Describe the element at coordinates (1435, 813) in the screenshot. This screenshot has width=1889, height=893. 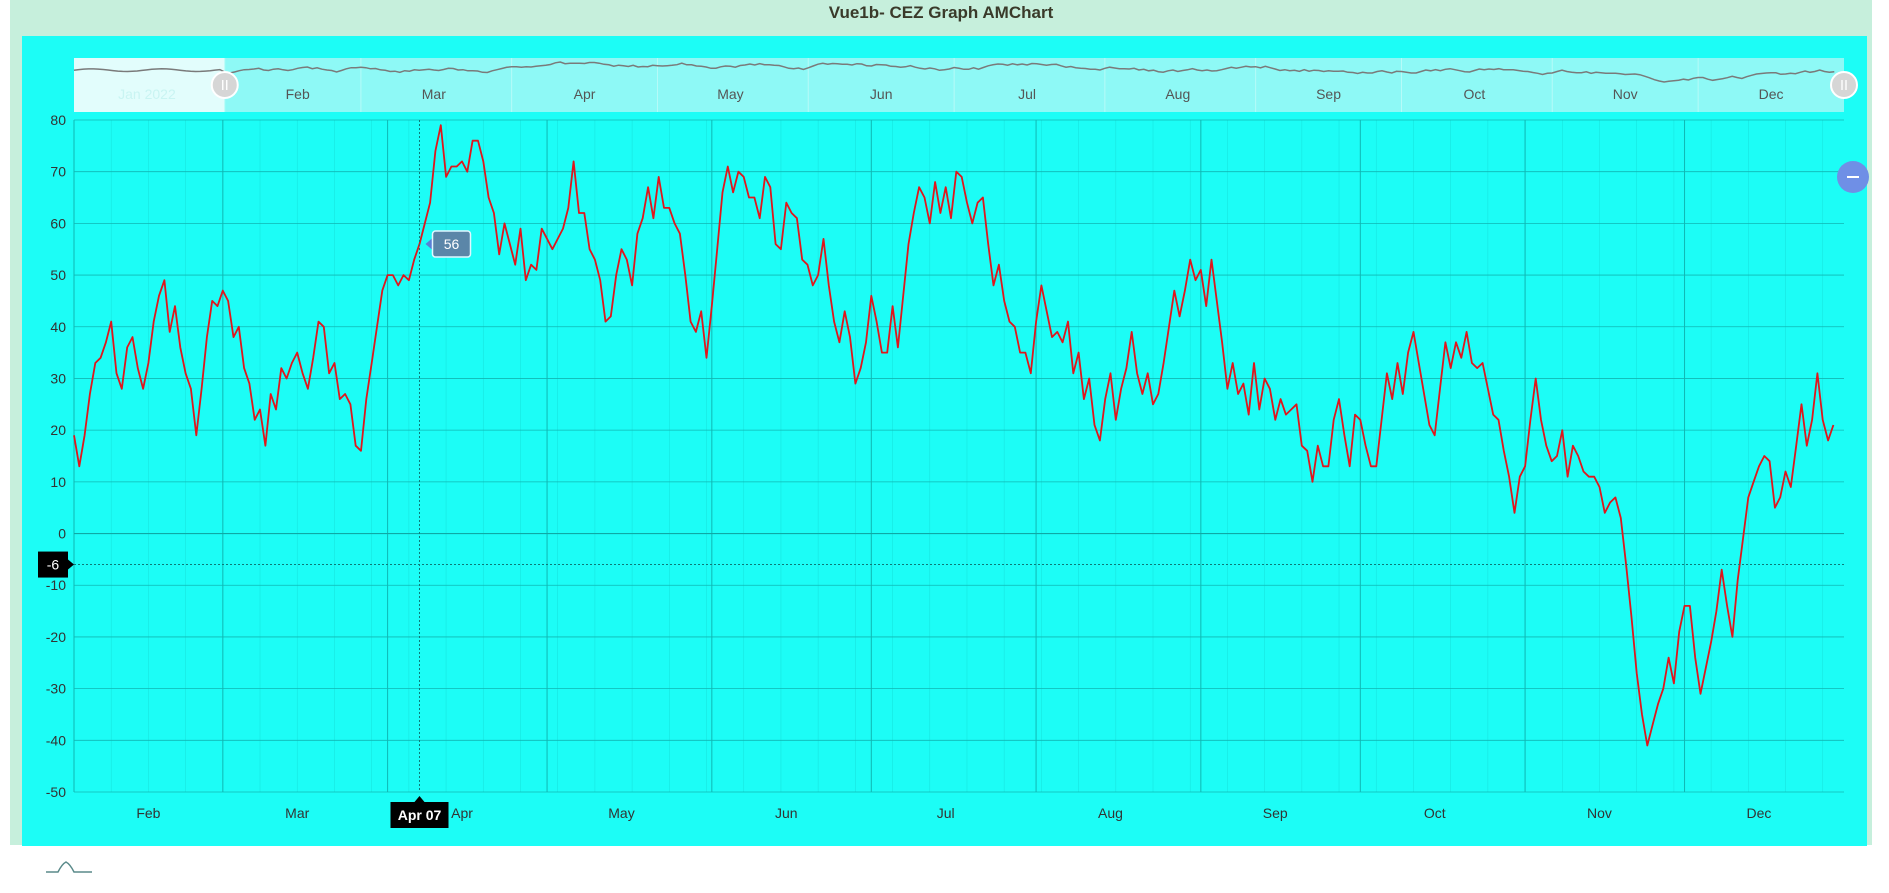
I see `x-tick-label: Oct` at that location.